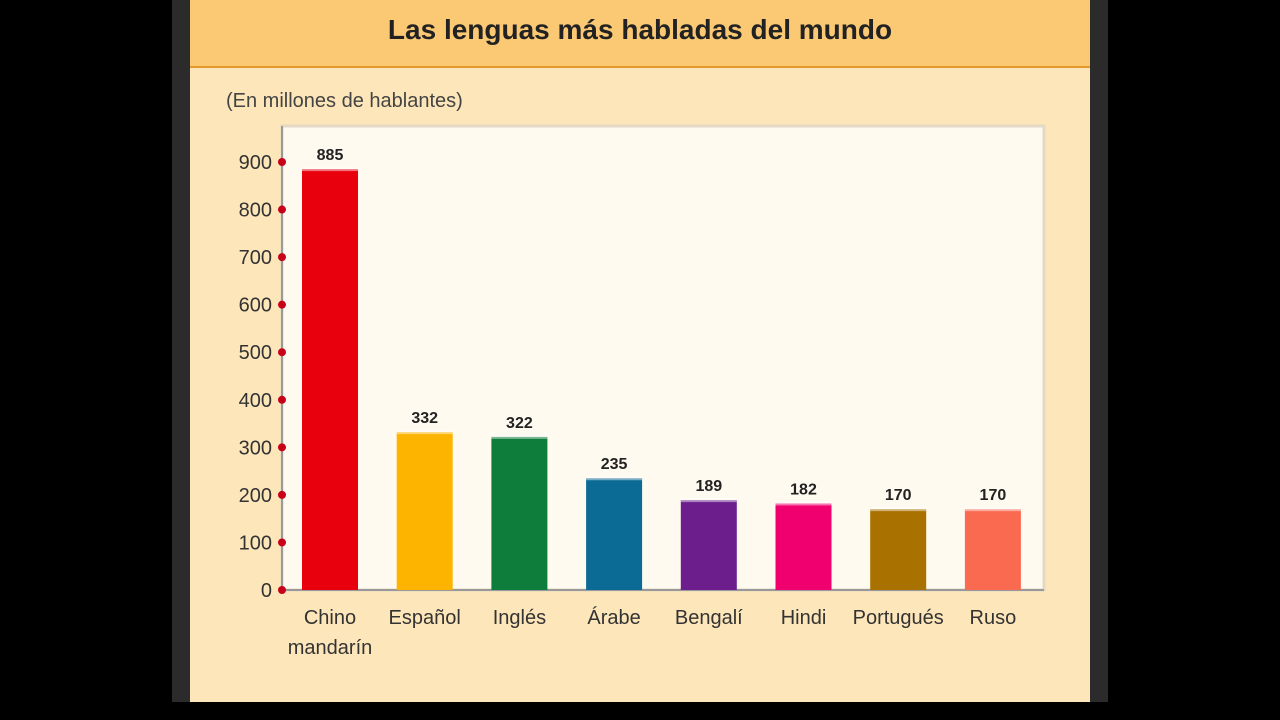 Image resolution: width=1280 pixels, height=720 pixels. Describe the element at coordinates (709, 618) in the screenshot. I see `x-tick-label: Bengalí` at that location.